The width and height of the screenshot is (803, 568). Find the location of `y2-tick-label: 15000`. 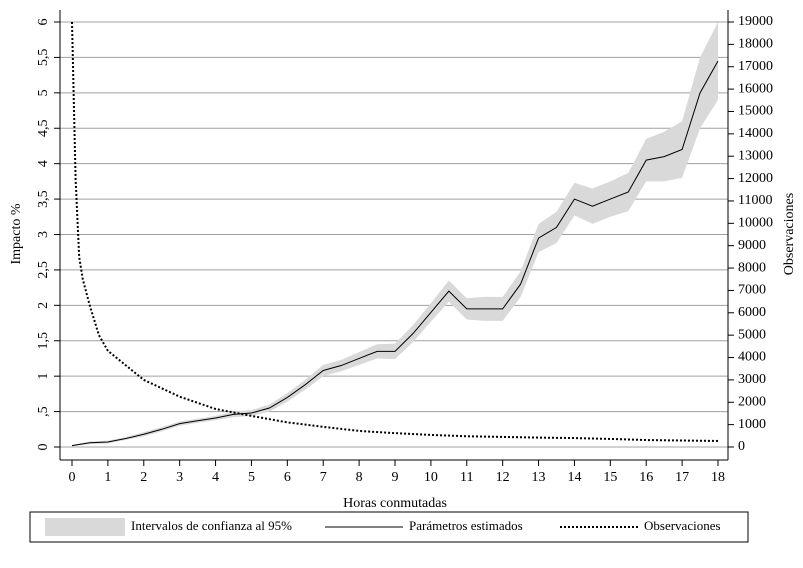

y2-tick-label: 15000 is located at coordinates (755, 111).